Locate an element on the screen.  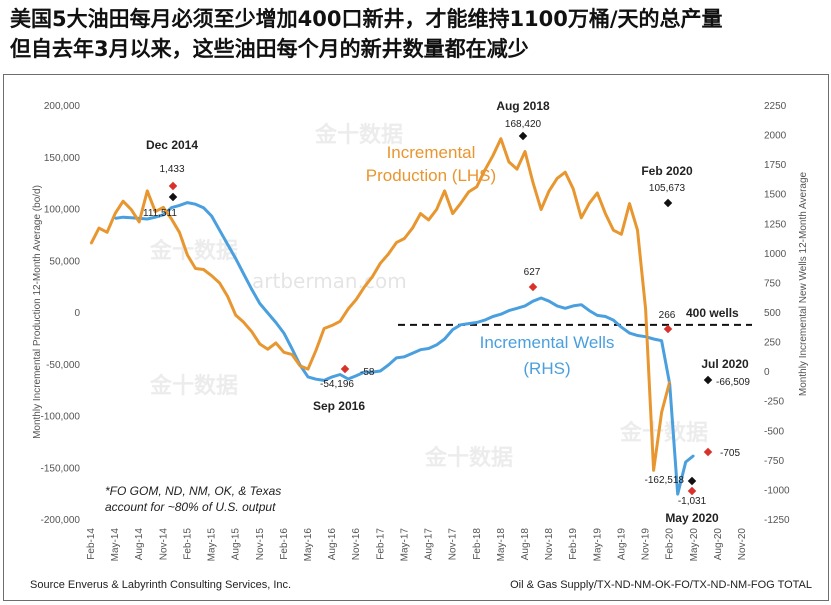
x-tick-label: Aug-20 is located at coordinates (718, 544).